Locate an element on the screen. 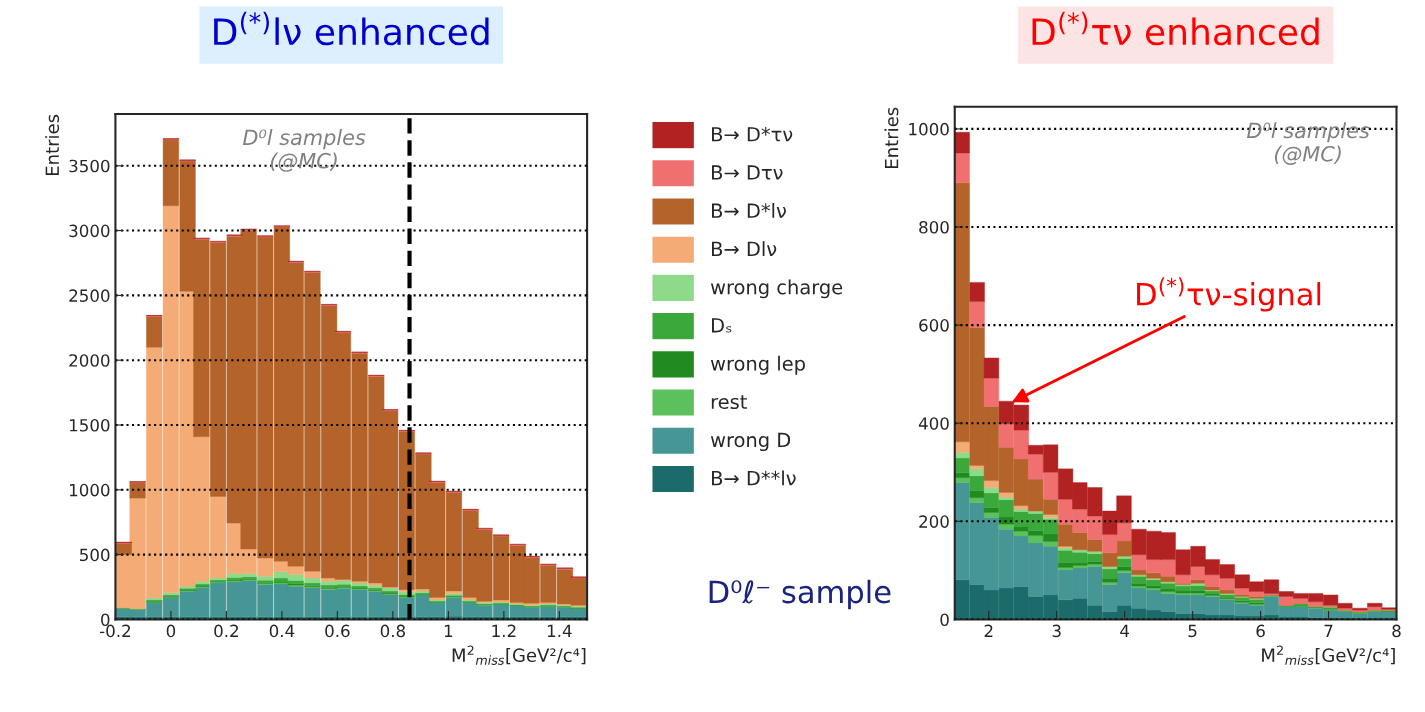 Image resolution: width=1425 pixels, height=712 pixels. x-tick-label: 0.6 is located at coordinates (337, 631).